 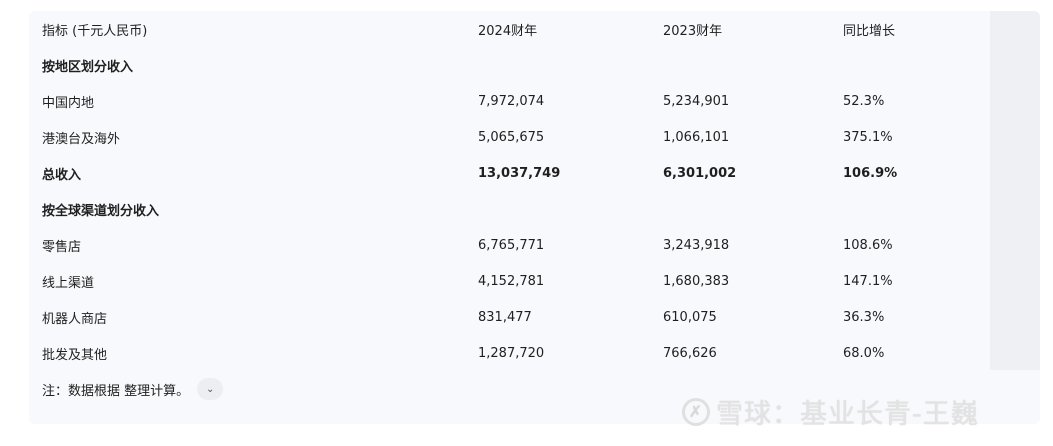 I want to click on table-row: 机器人商店 831,477 610,075 36.3%, so click(x=512, y=317).